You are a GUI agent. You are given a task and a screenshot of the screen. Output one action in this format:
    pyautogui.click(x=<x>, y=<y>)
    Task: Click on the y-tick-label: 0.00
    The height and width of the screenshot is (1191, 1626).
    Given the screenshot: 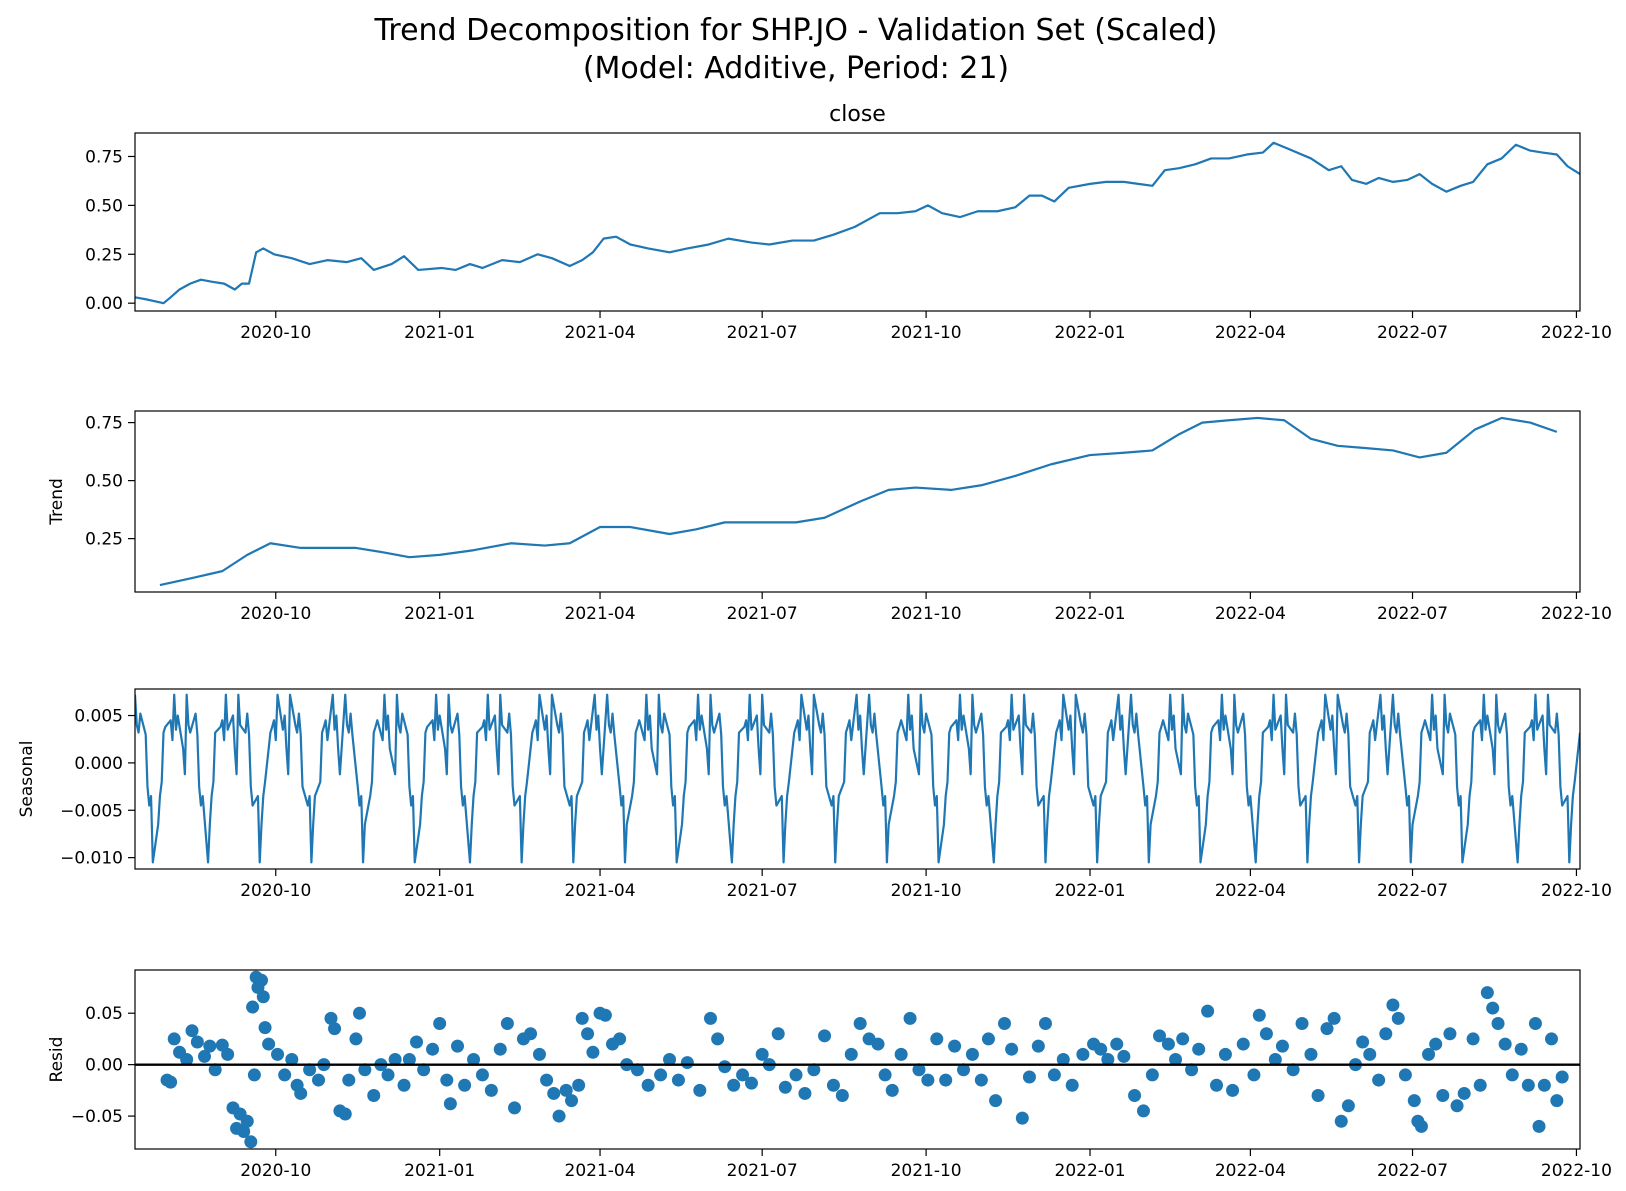 What is the action you would take?
    pyautogui.click(x=104, y=304)
    